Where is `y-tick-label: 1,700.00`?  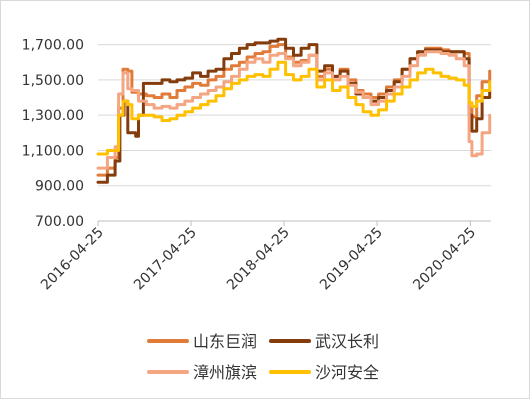 y-tick-label: 1,700.00 is located at coordinates (53, 46).